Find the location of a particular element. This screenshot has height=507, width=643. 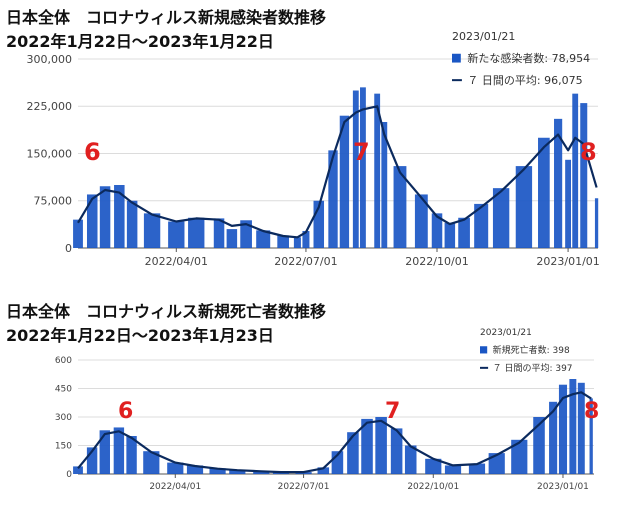

y-tick-label: 150,000 is located at coordinates (50, 153).